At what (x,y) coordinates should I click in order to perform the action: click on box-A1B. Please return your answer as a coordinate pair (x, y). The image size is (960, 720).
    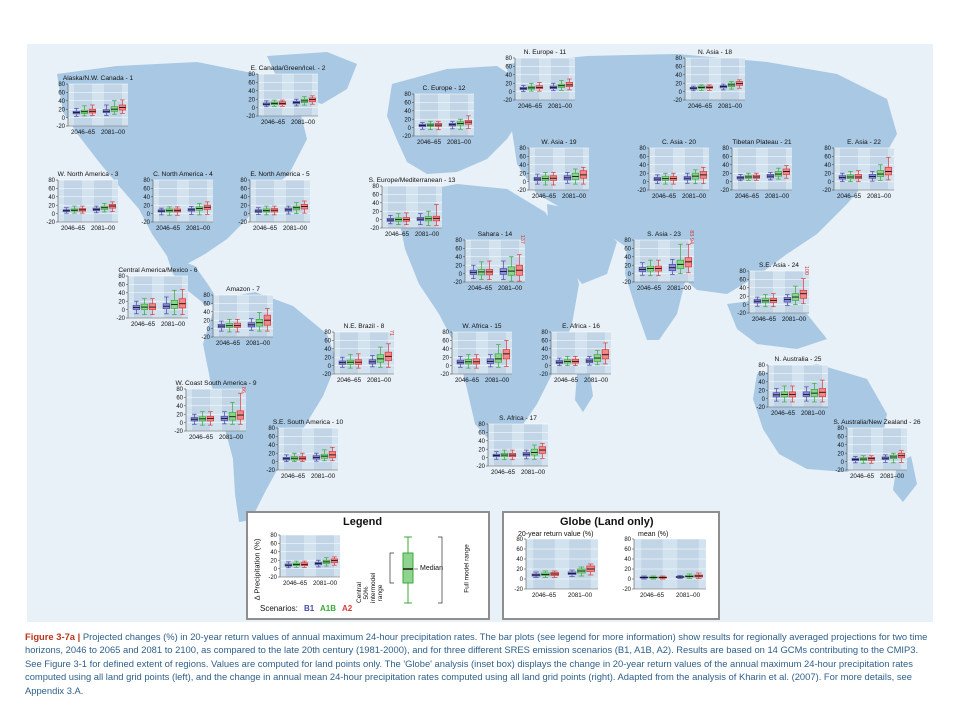
    Looking at the image, I should click on (498, 358).